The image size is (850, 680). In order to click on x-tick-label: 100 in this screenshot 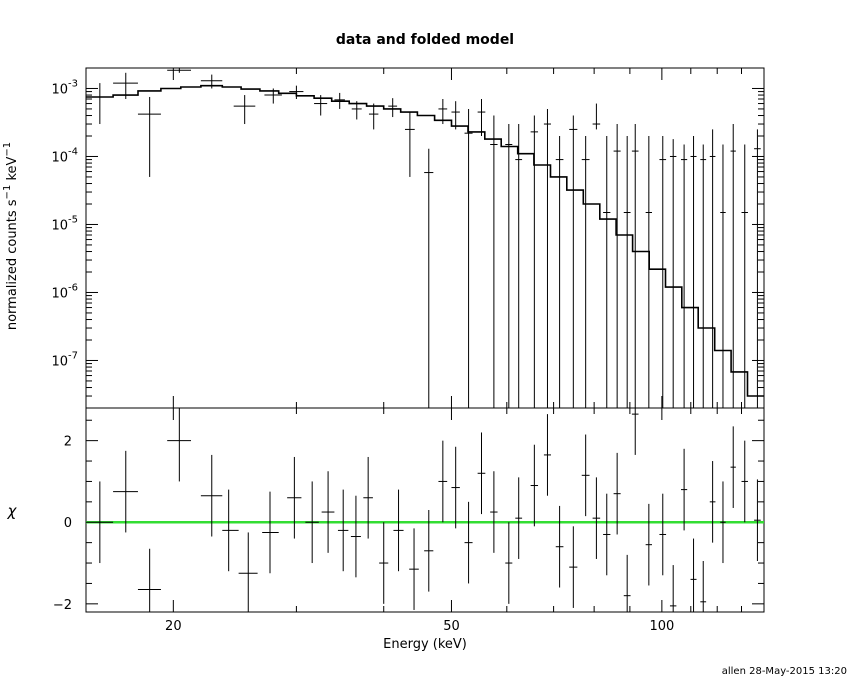, I will do `click(661, 626)`.